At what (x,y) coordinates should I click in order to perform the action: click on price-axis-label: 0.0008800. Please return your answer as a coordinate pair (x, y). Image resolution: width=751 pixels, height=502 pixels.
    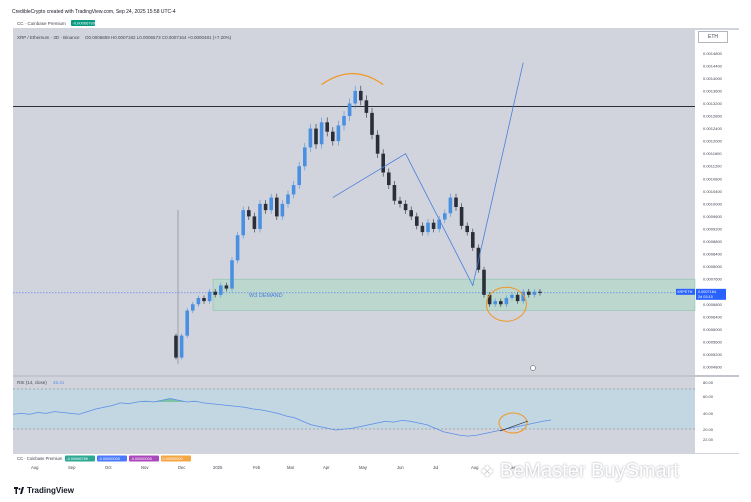
    Looking at the image, I should click on (713, 241).